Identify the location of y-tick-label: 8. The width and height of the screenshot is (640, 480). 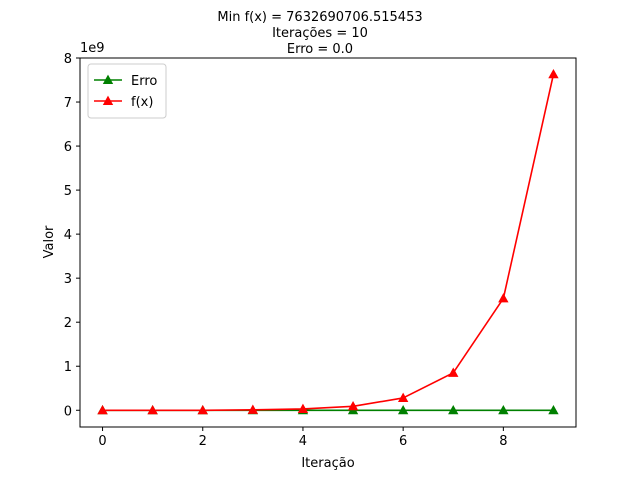
(68, 59).